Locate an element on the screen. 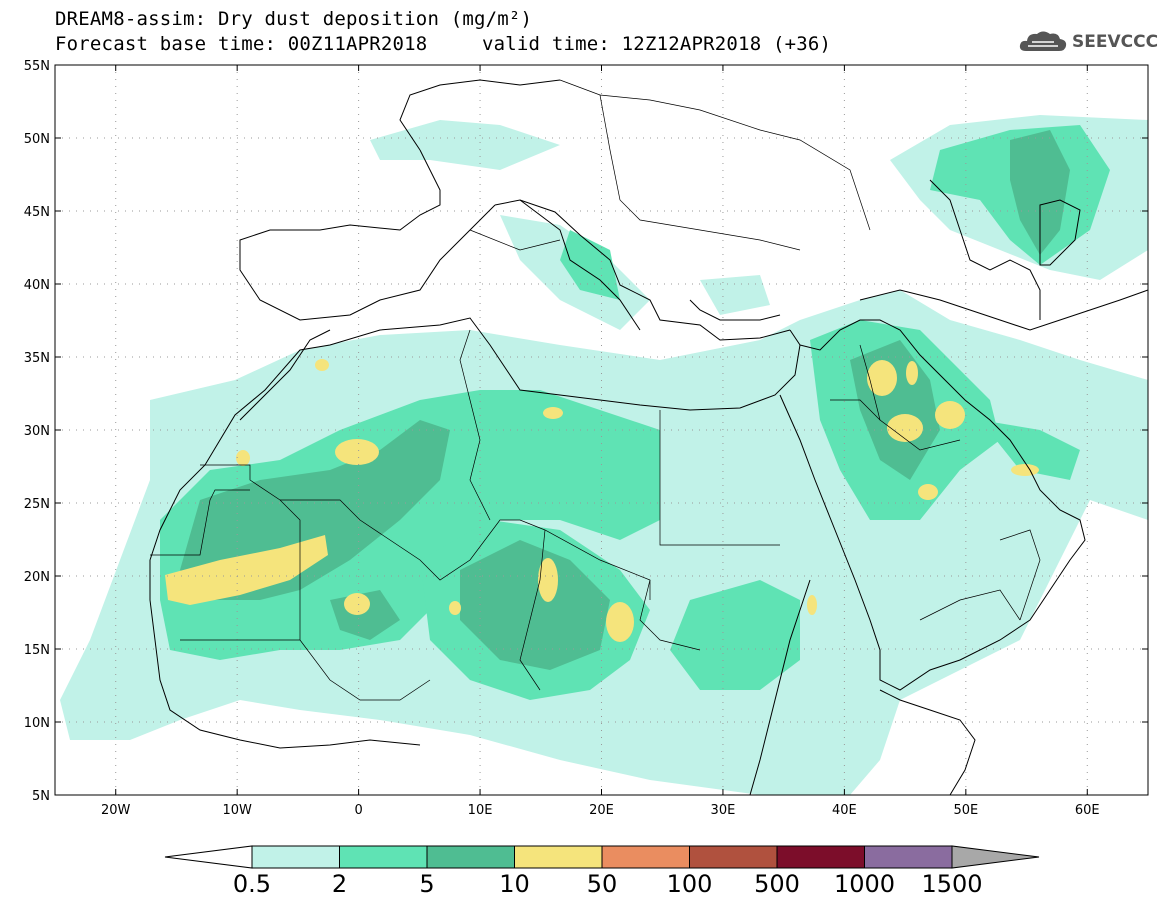  lat-label: 35N is located at coordinates (37, 358).